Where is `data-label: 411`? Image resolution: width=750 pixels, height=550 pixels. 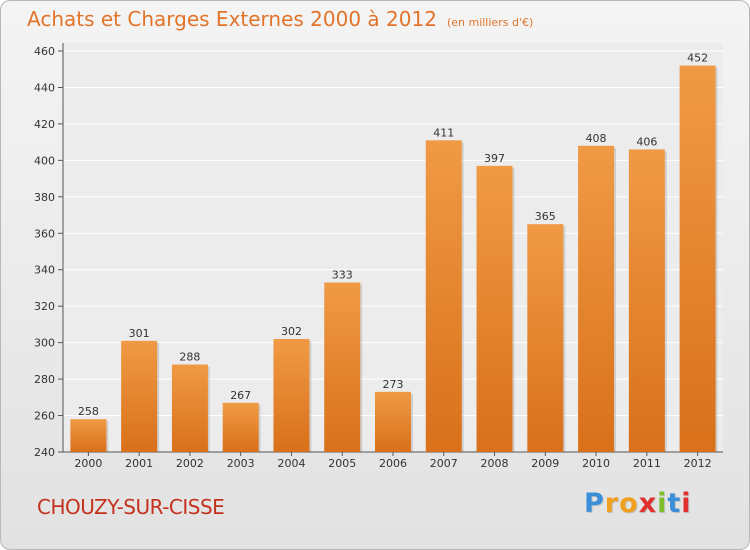
data-label: 411 is located at coordinates (443, 132).